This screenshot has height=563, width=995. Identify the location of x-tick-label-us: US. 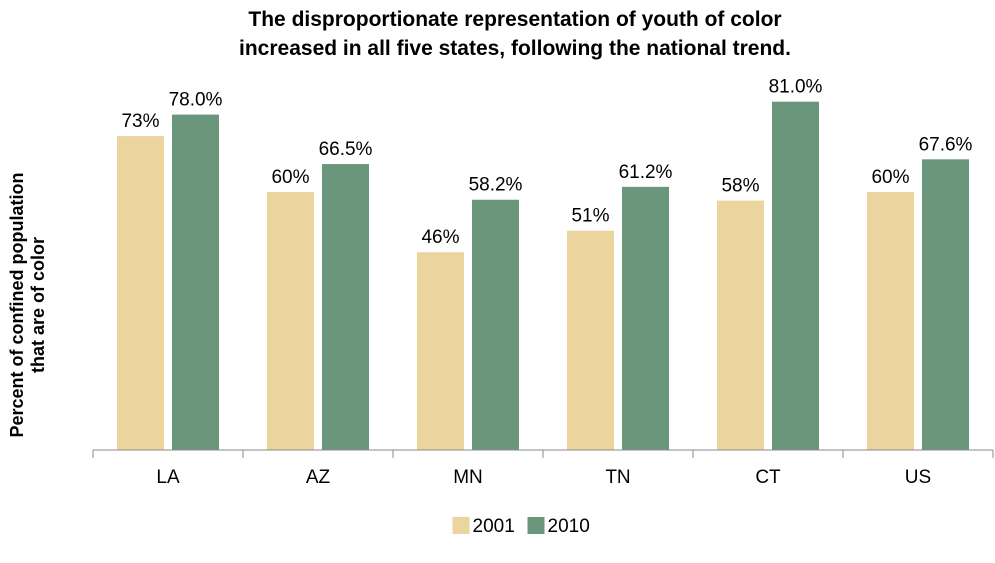
(918, 477).